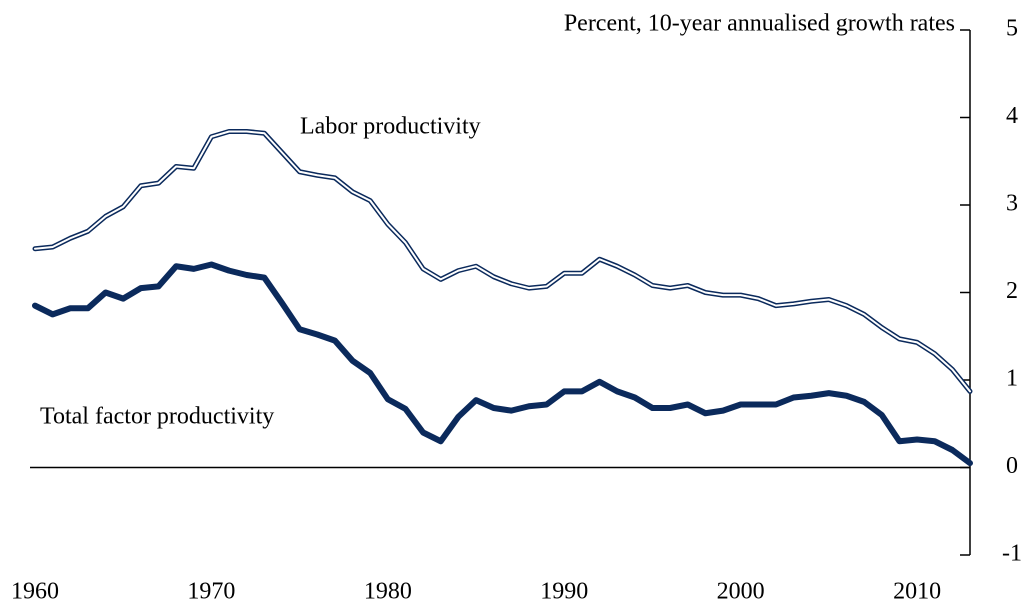 The height and width of the screenshot is (611, 1029). Describe the element at coordinates (759, 24) in the screenshot. I see `y-axis-title: Percent, 10-year annualised growth rates` at that location.